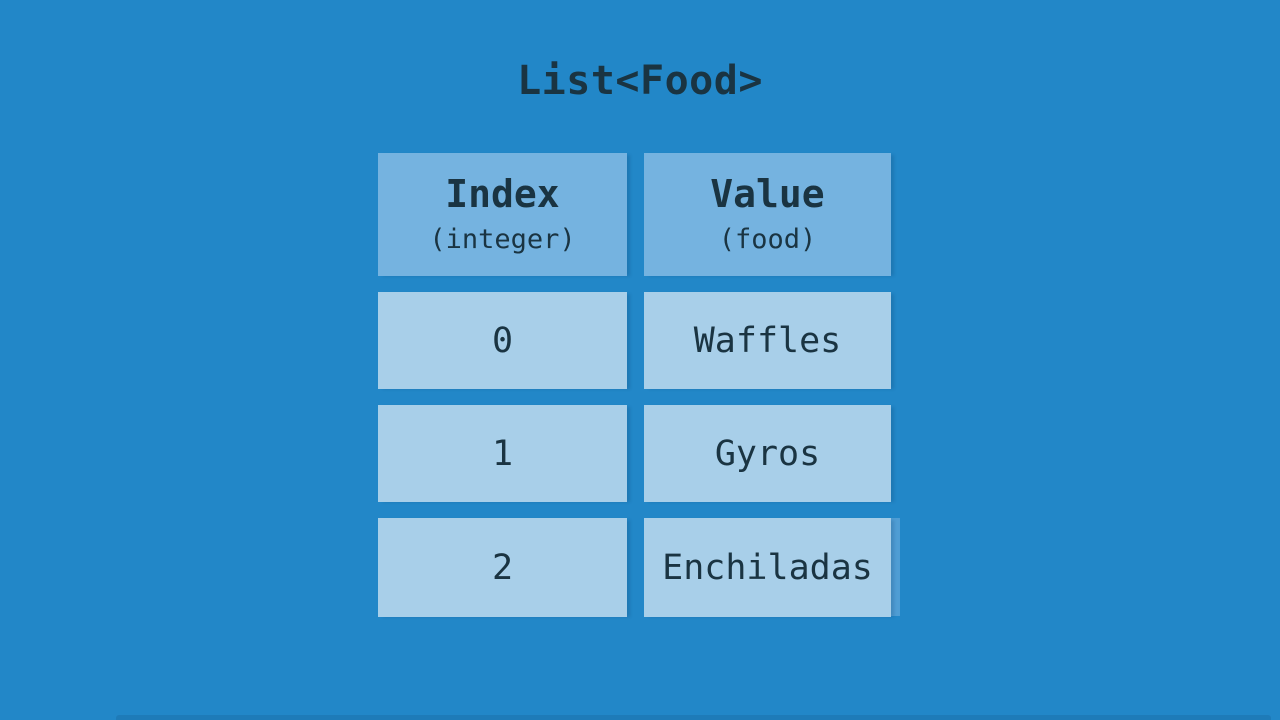  Describe the element at coordinates (502, 567) in the screenshot. I see `index-cell-2: 2` at that location.